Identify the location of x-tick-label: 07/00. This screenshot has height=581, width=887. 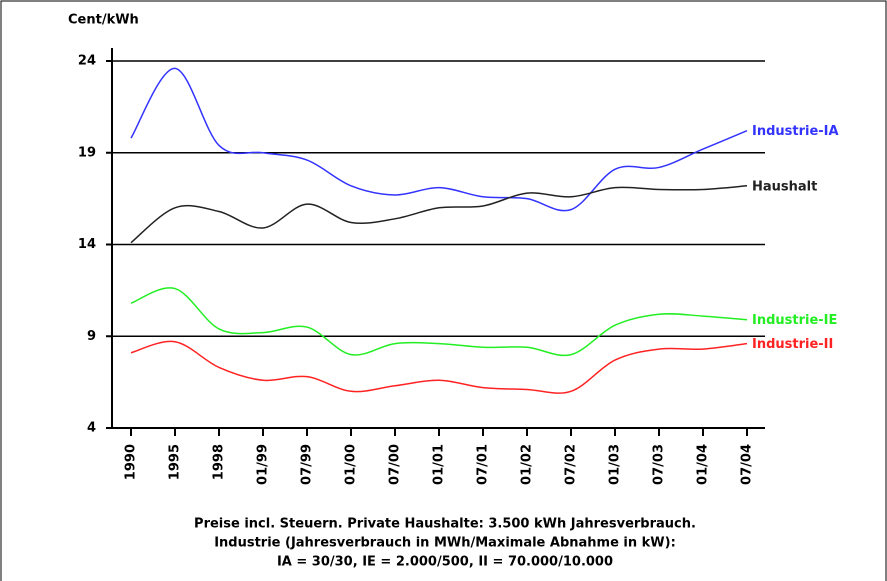
(395, 464).